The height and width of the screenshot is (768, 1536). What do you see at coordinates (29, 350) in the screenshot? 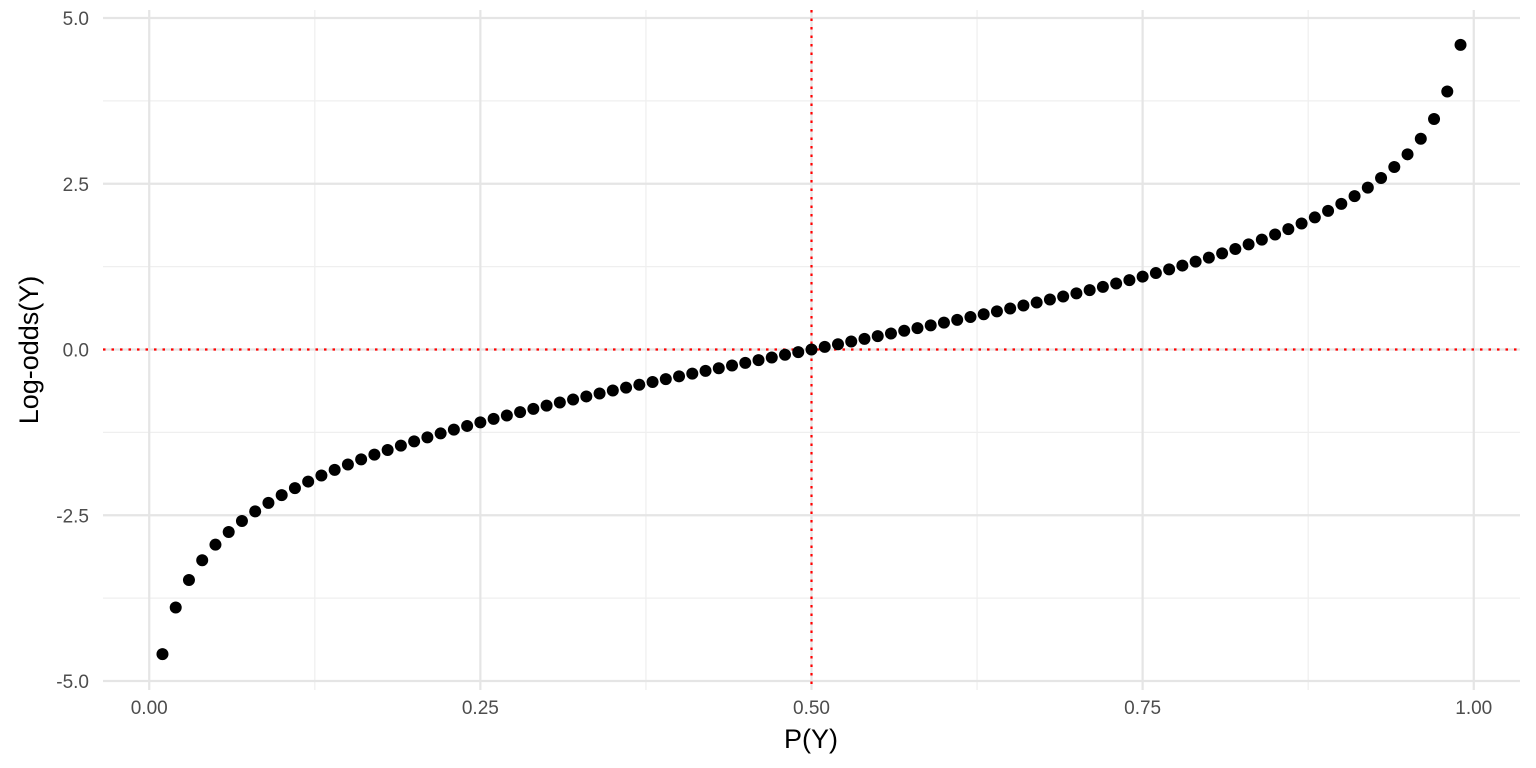
I see `y-axis-title: Log-odds(Y)` at bounding box center [29, 350].